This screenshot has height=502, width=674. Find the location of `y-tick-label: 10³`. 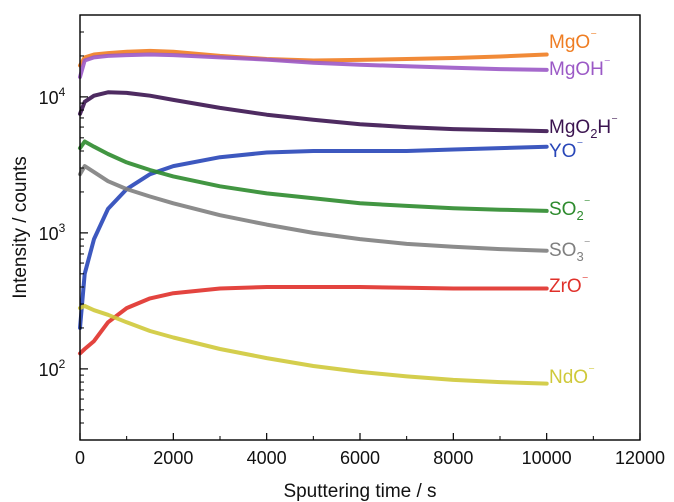

y-tick-label: 10³ is located at coordinates (52, 232).